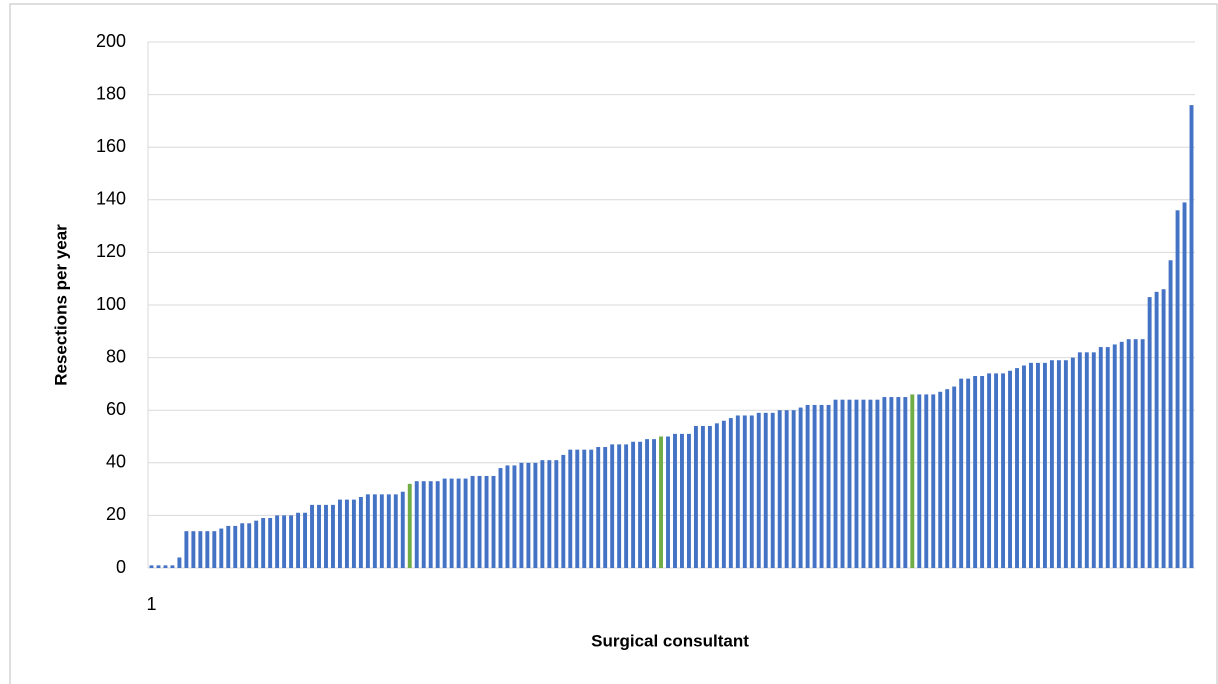 This screenshot has width=1218, height=684. What do you see at coordinates (111, 93) in the screenshot?
I see `y-tick-label: 180` at bounding box center [111, 93].